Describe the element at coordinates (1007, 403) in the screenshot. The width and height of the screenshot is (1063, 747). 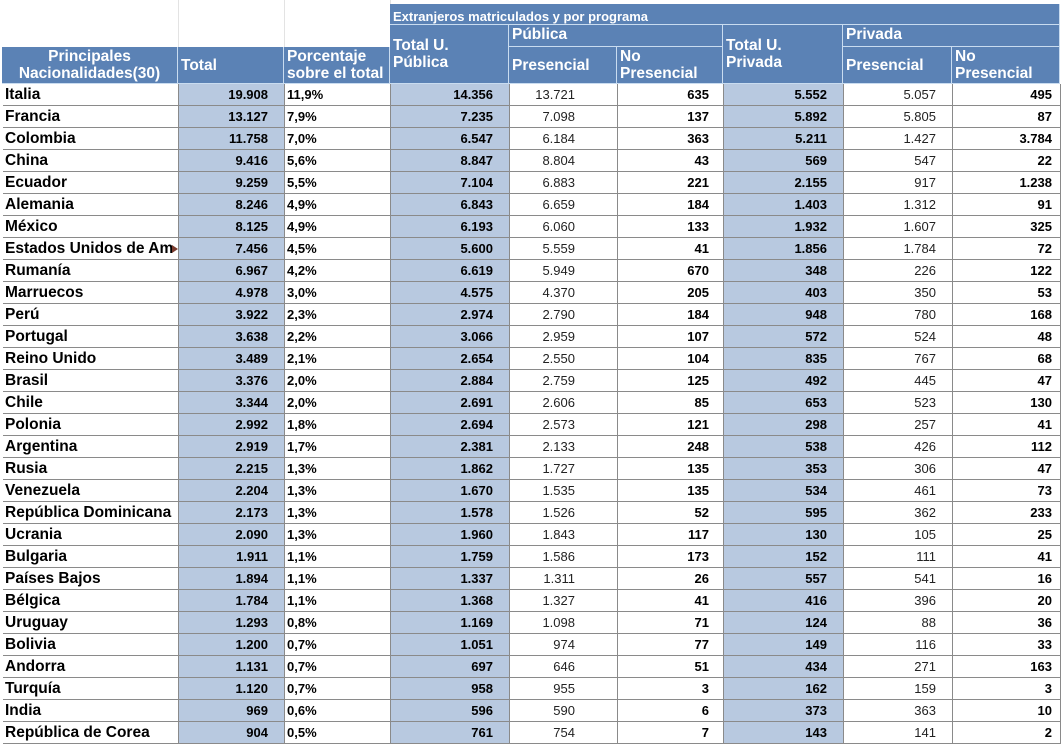
I see `cell-privada-no-presencial: 130` at that location.